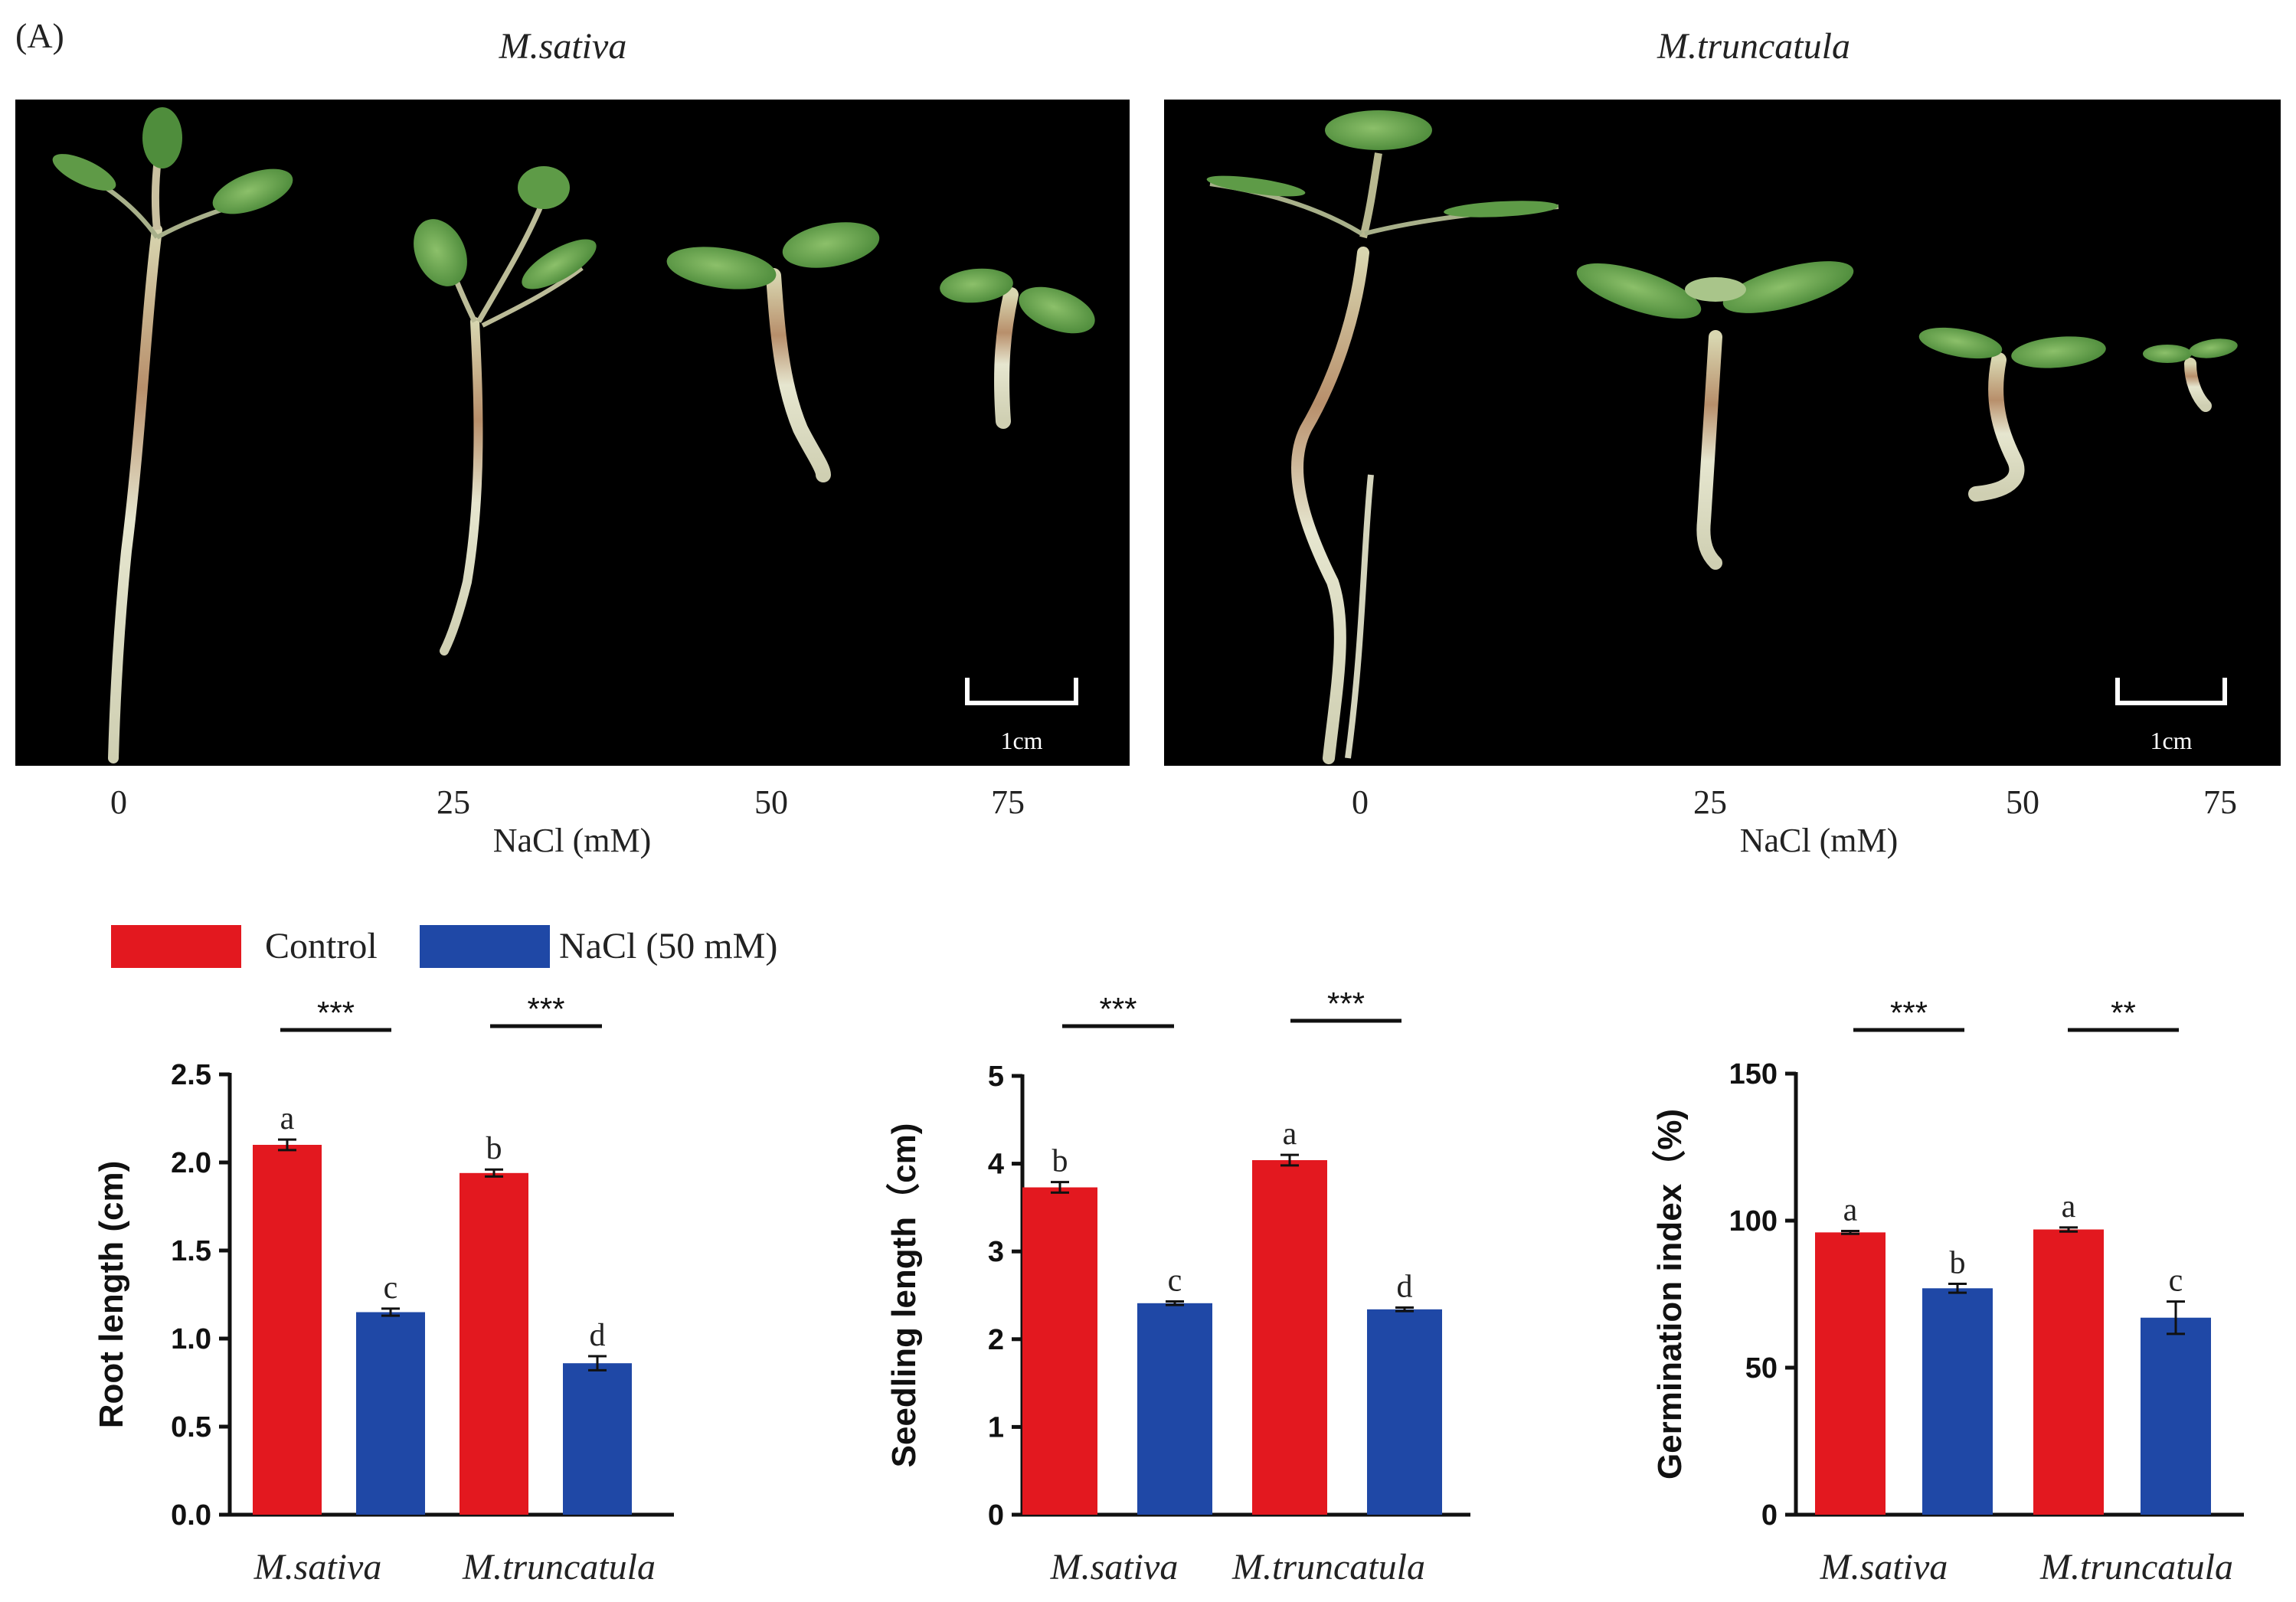 This screenshot has width=2296, height=1602. What do you see at coordinates (2123, 1013) in the screenshot?
I see `significance-stars: **` at bounding box center [2123, 1013].